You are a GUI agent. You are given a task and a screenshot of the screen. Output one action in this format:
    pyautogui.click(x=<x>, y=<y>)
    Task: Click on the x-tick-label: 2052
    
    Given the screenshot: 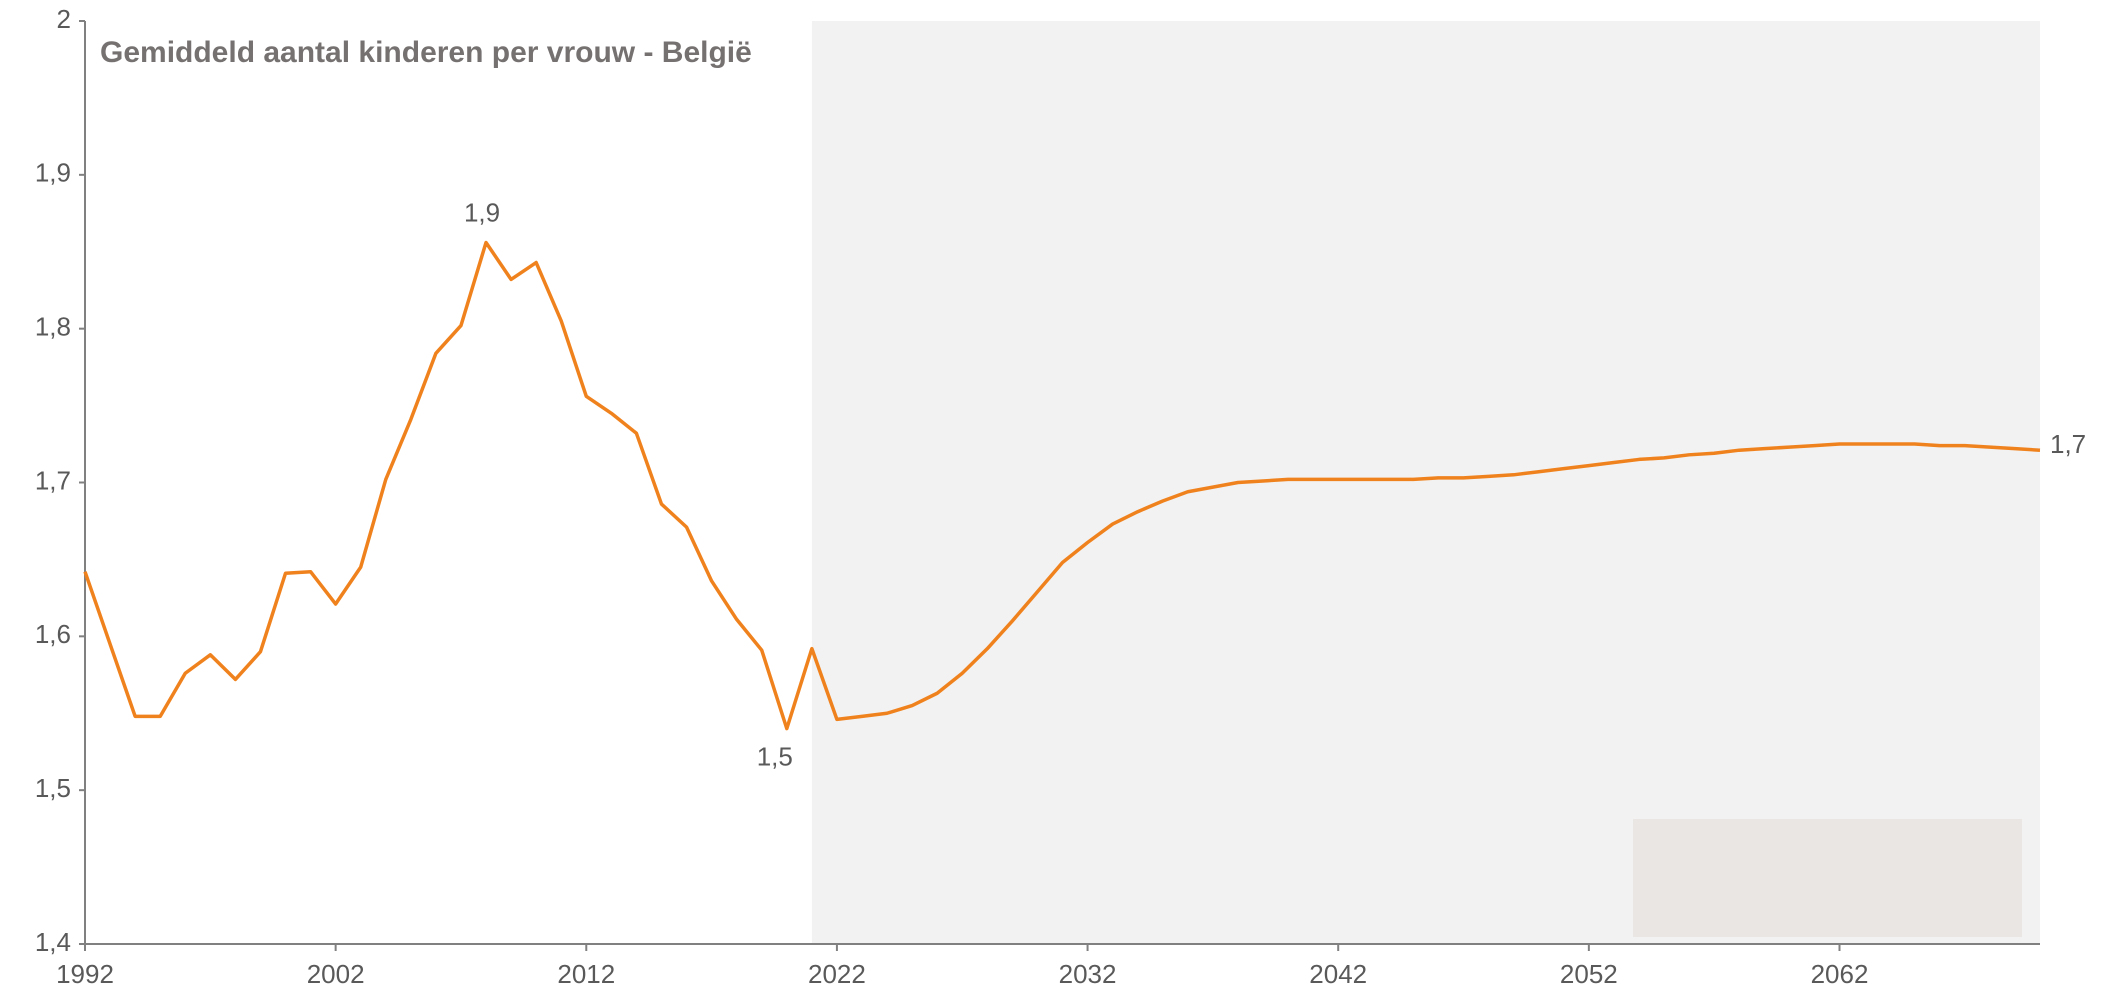 What is the action you would take?
    pyautogui.click(x=1589, y=974)
    